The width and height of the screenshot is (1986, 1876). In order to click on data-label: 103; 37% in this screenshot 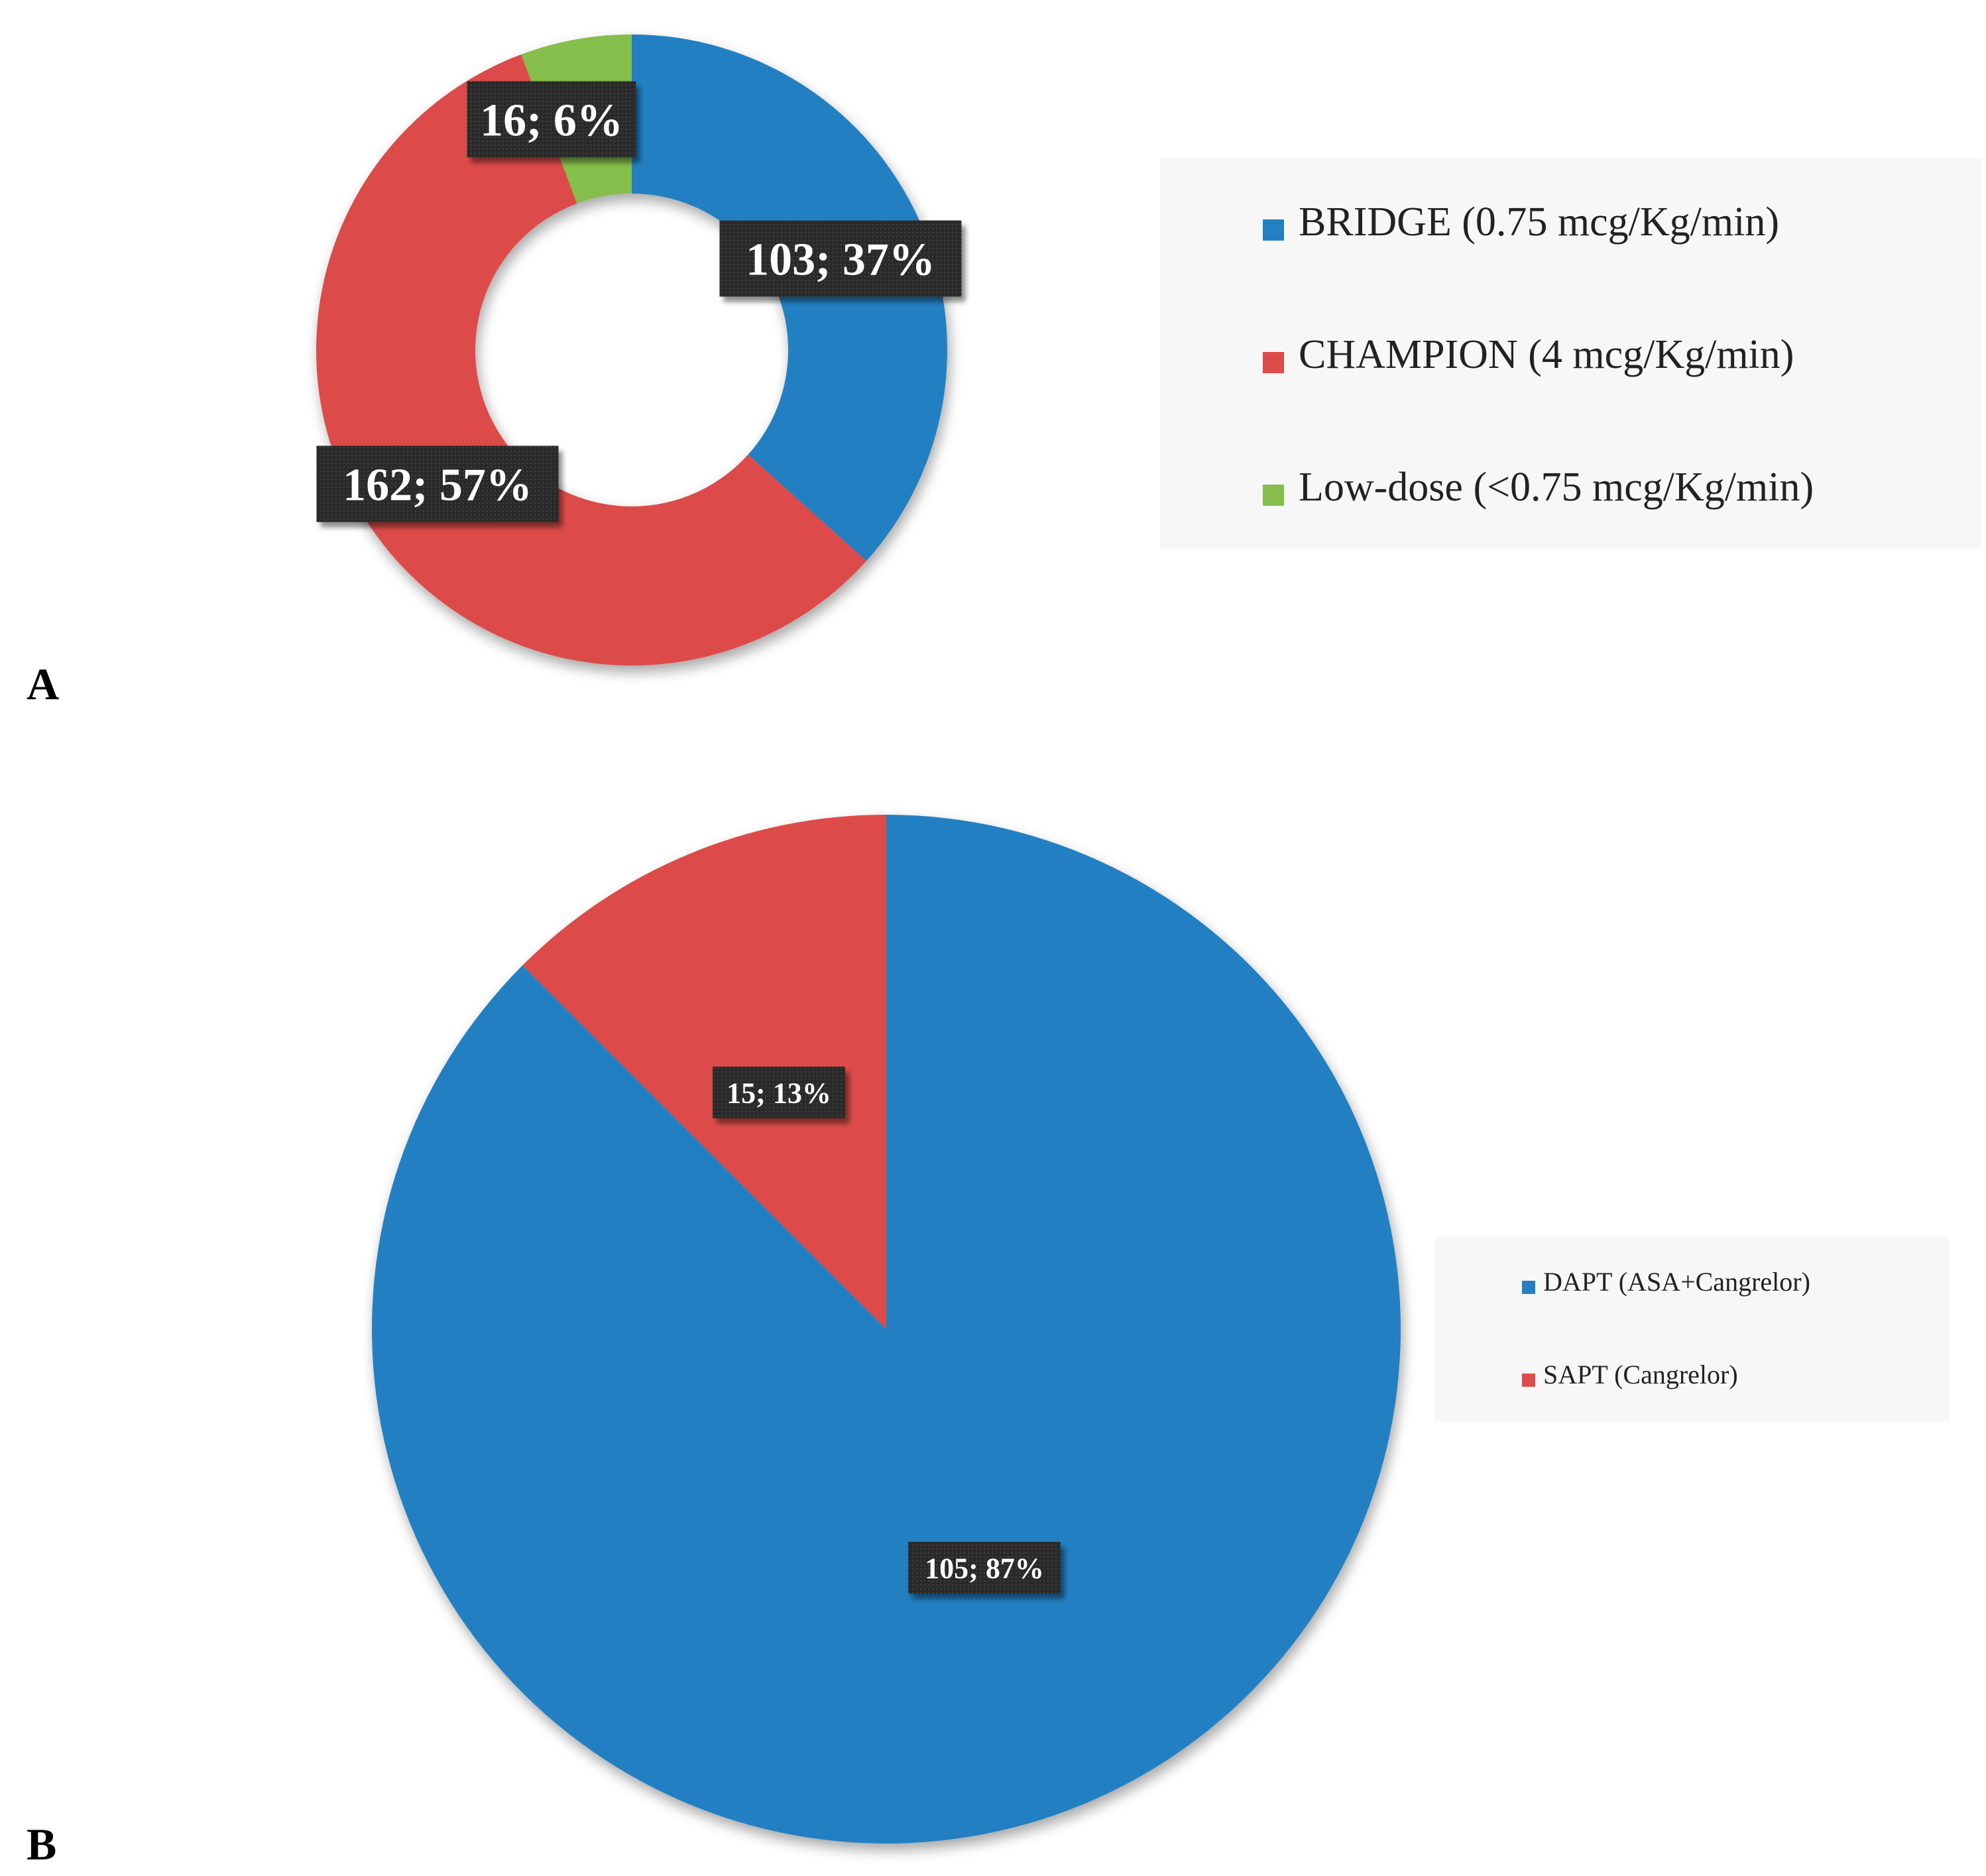, I will do `click(840, 258)`.